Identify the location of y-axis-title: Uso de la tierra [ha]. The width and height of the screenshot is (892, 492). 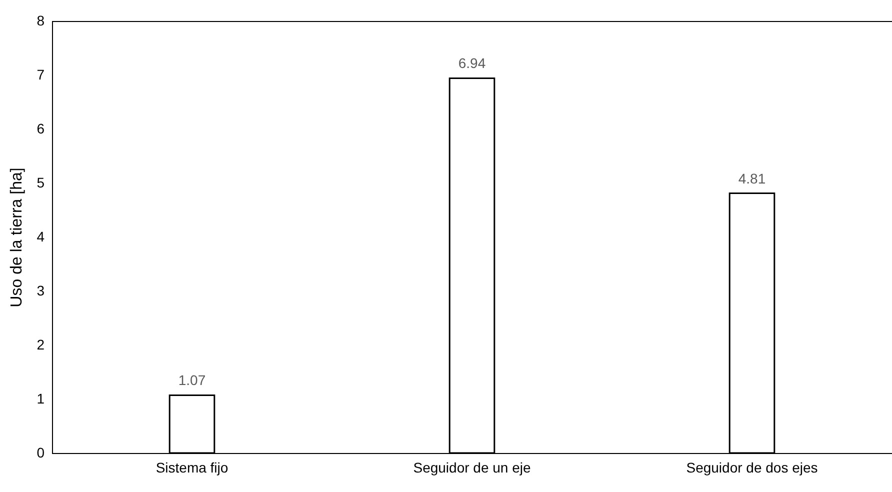
(17, 238).